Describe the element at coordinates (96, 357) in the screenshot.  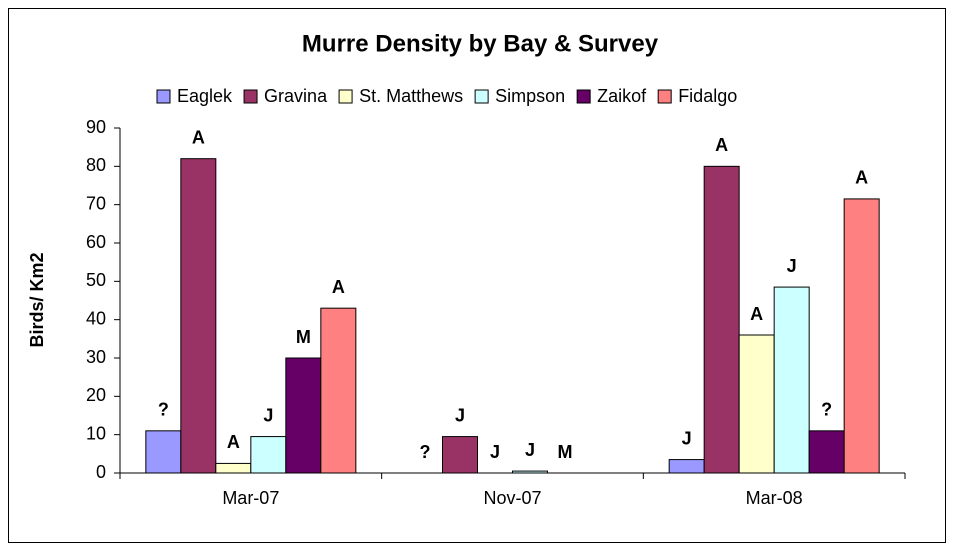
I see `y-tick-label: 30` at that location.